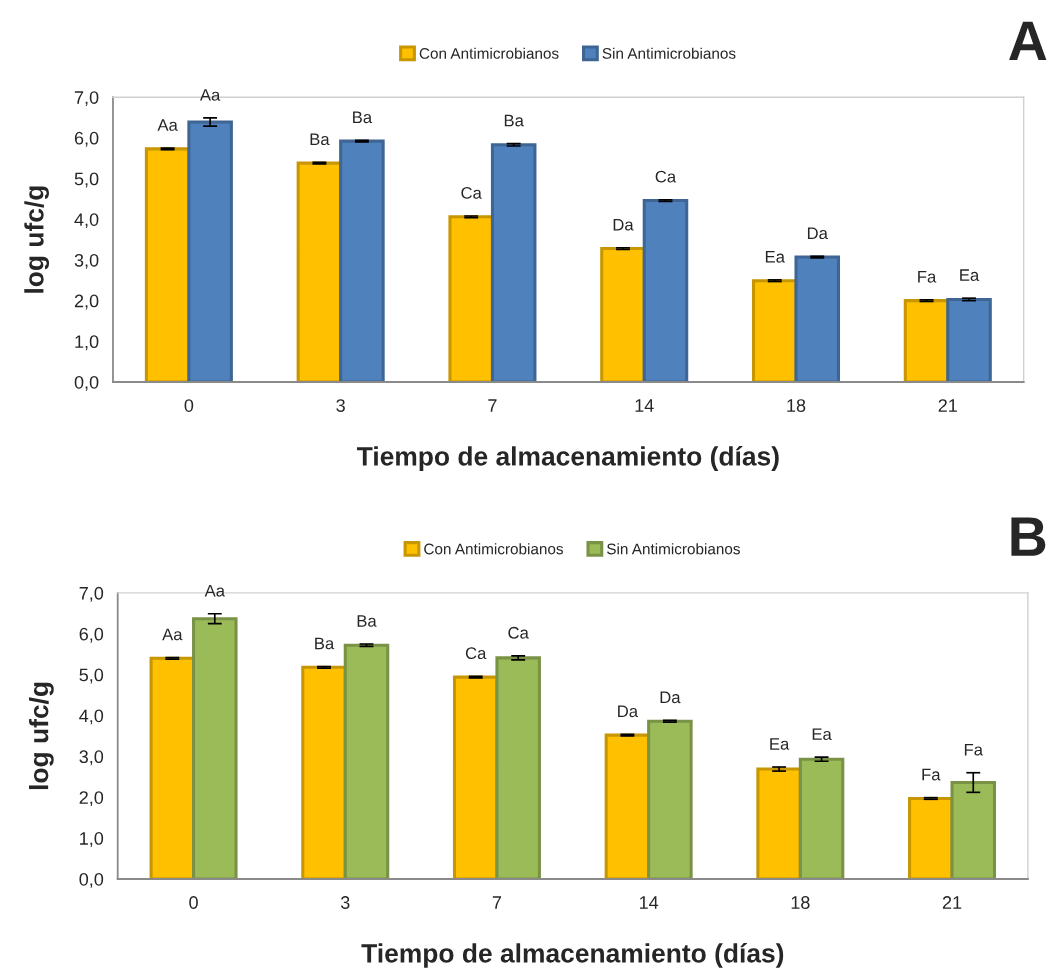  What do you see at coordinates (1028, 41) in the screenshot?
I see `text: A` at bounding box center [1028, 41].